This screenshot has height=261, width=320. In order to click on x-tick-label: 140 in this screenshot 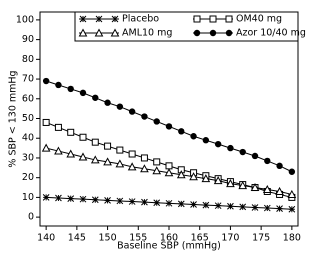, I will do `click(46, 238)`.